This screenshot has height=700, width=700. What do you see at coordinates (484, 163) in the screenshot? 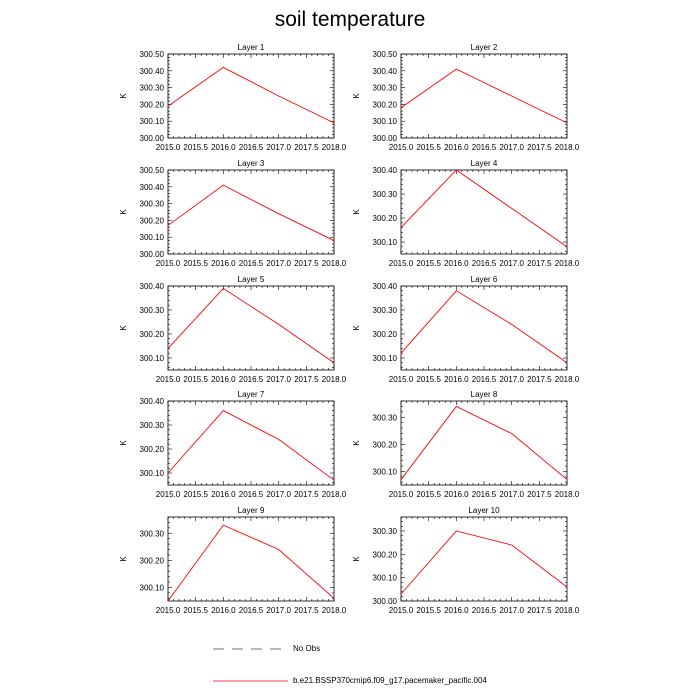
I see `panel-title: Layer 4` at bounding box center [484, 163].